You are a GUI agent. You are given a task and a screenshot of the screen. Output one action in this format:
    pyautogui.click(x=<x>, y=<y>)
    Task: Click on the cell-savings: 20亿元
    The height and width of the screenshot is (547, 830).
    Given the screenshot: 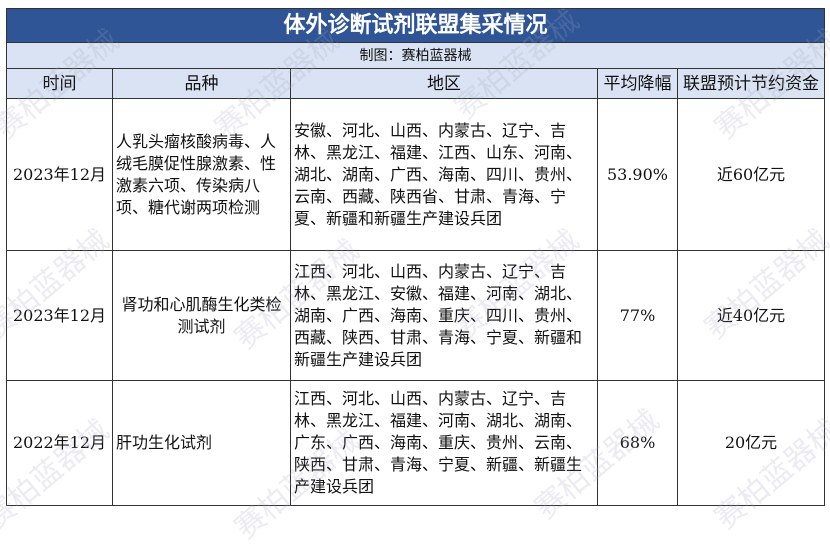 What is the action you would take?
    pyautogui.click(x=751, y=443)
    